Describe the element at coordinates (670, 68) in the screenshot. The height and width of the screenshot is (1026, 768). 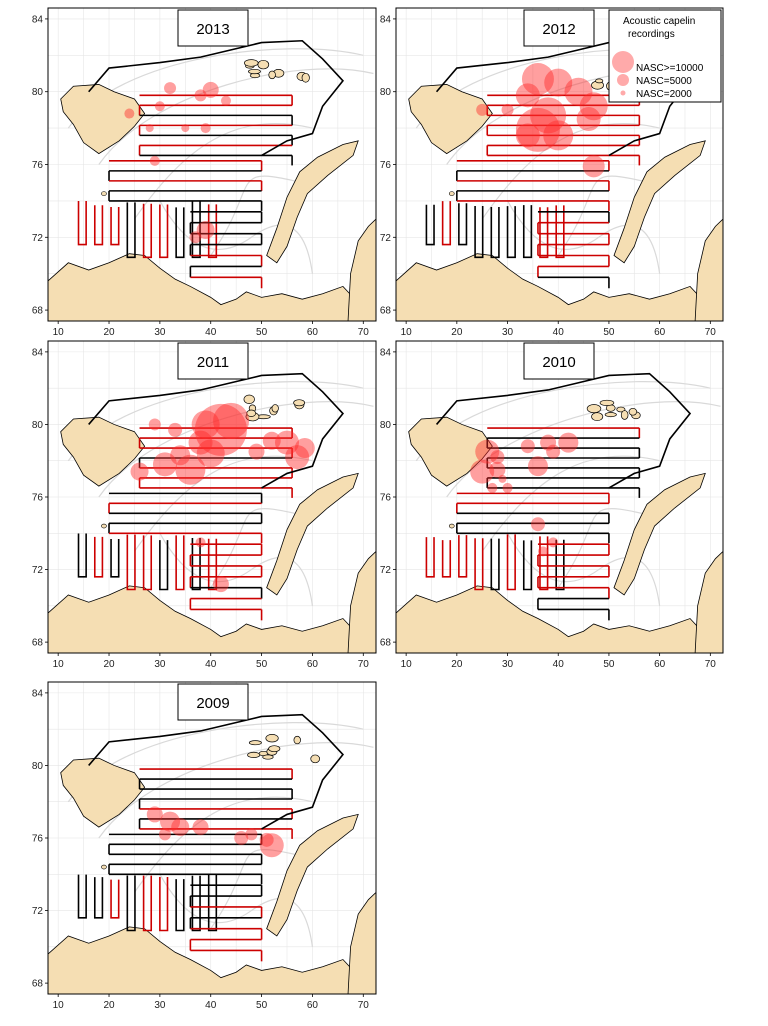
I see `legend-item: NASC>=10000` at that location.